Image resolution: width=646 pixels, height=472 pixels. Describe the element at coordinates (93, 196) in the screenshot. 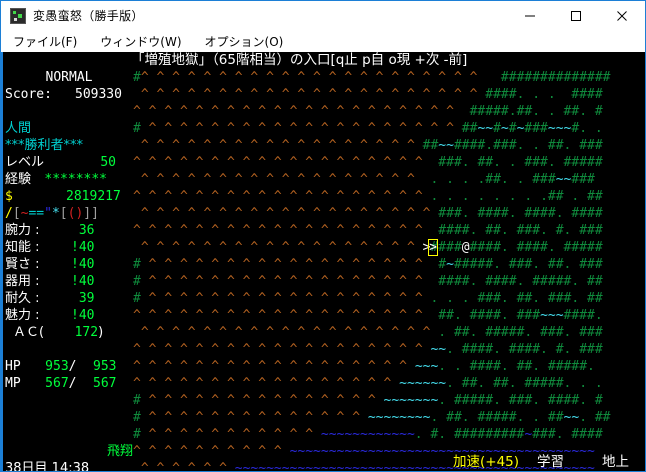

I see `gold-value: 2819217` at that location.